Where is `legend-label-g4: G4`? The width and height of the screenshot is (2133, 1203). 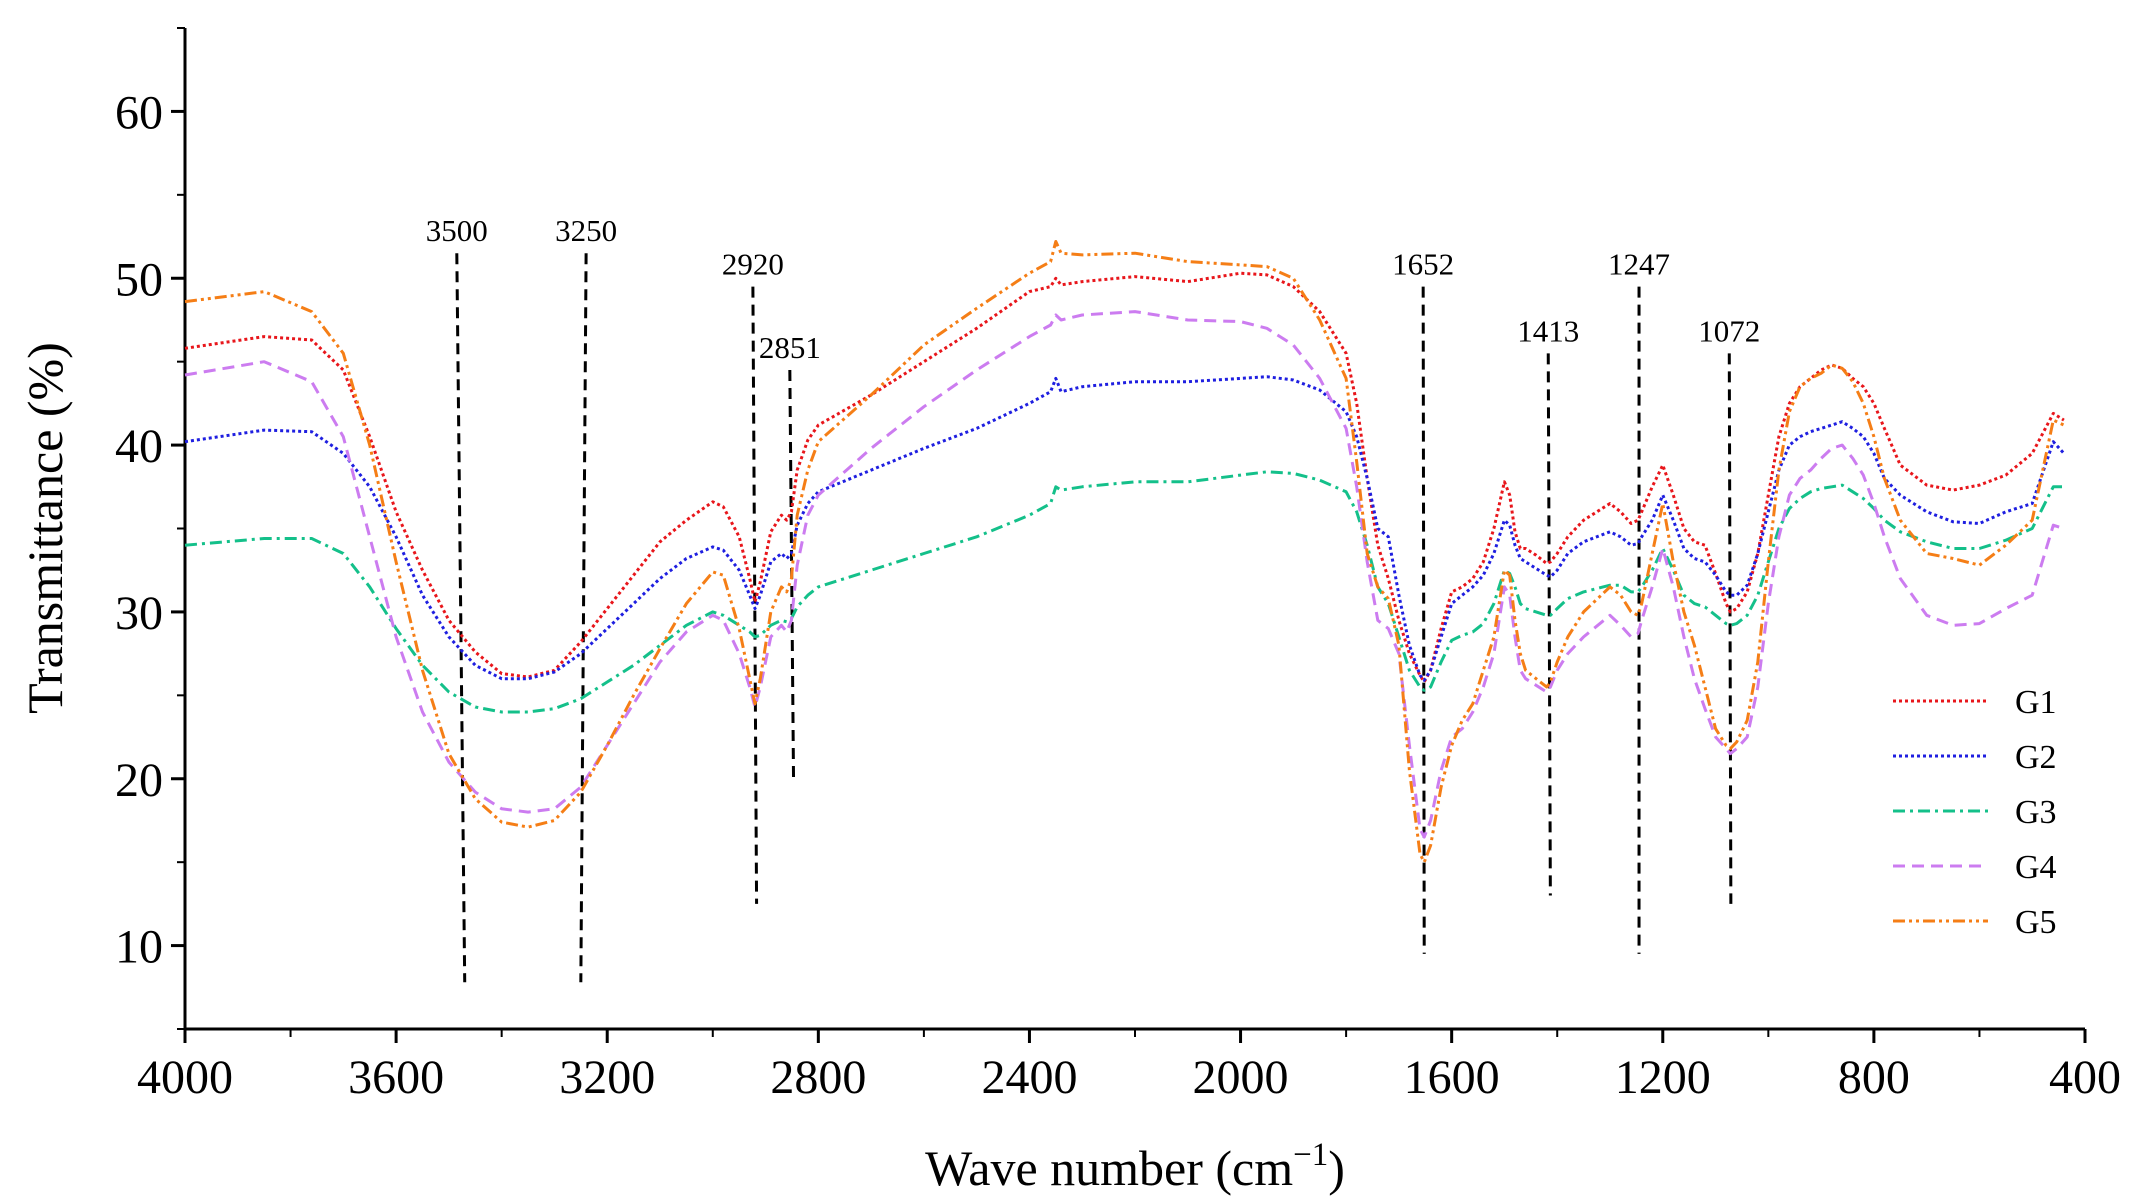 legend-label-g4: G4 is located at coordinates (2036, 867).